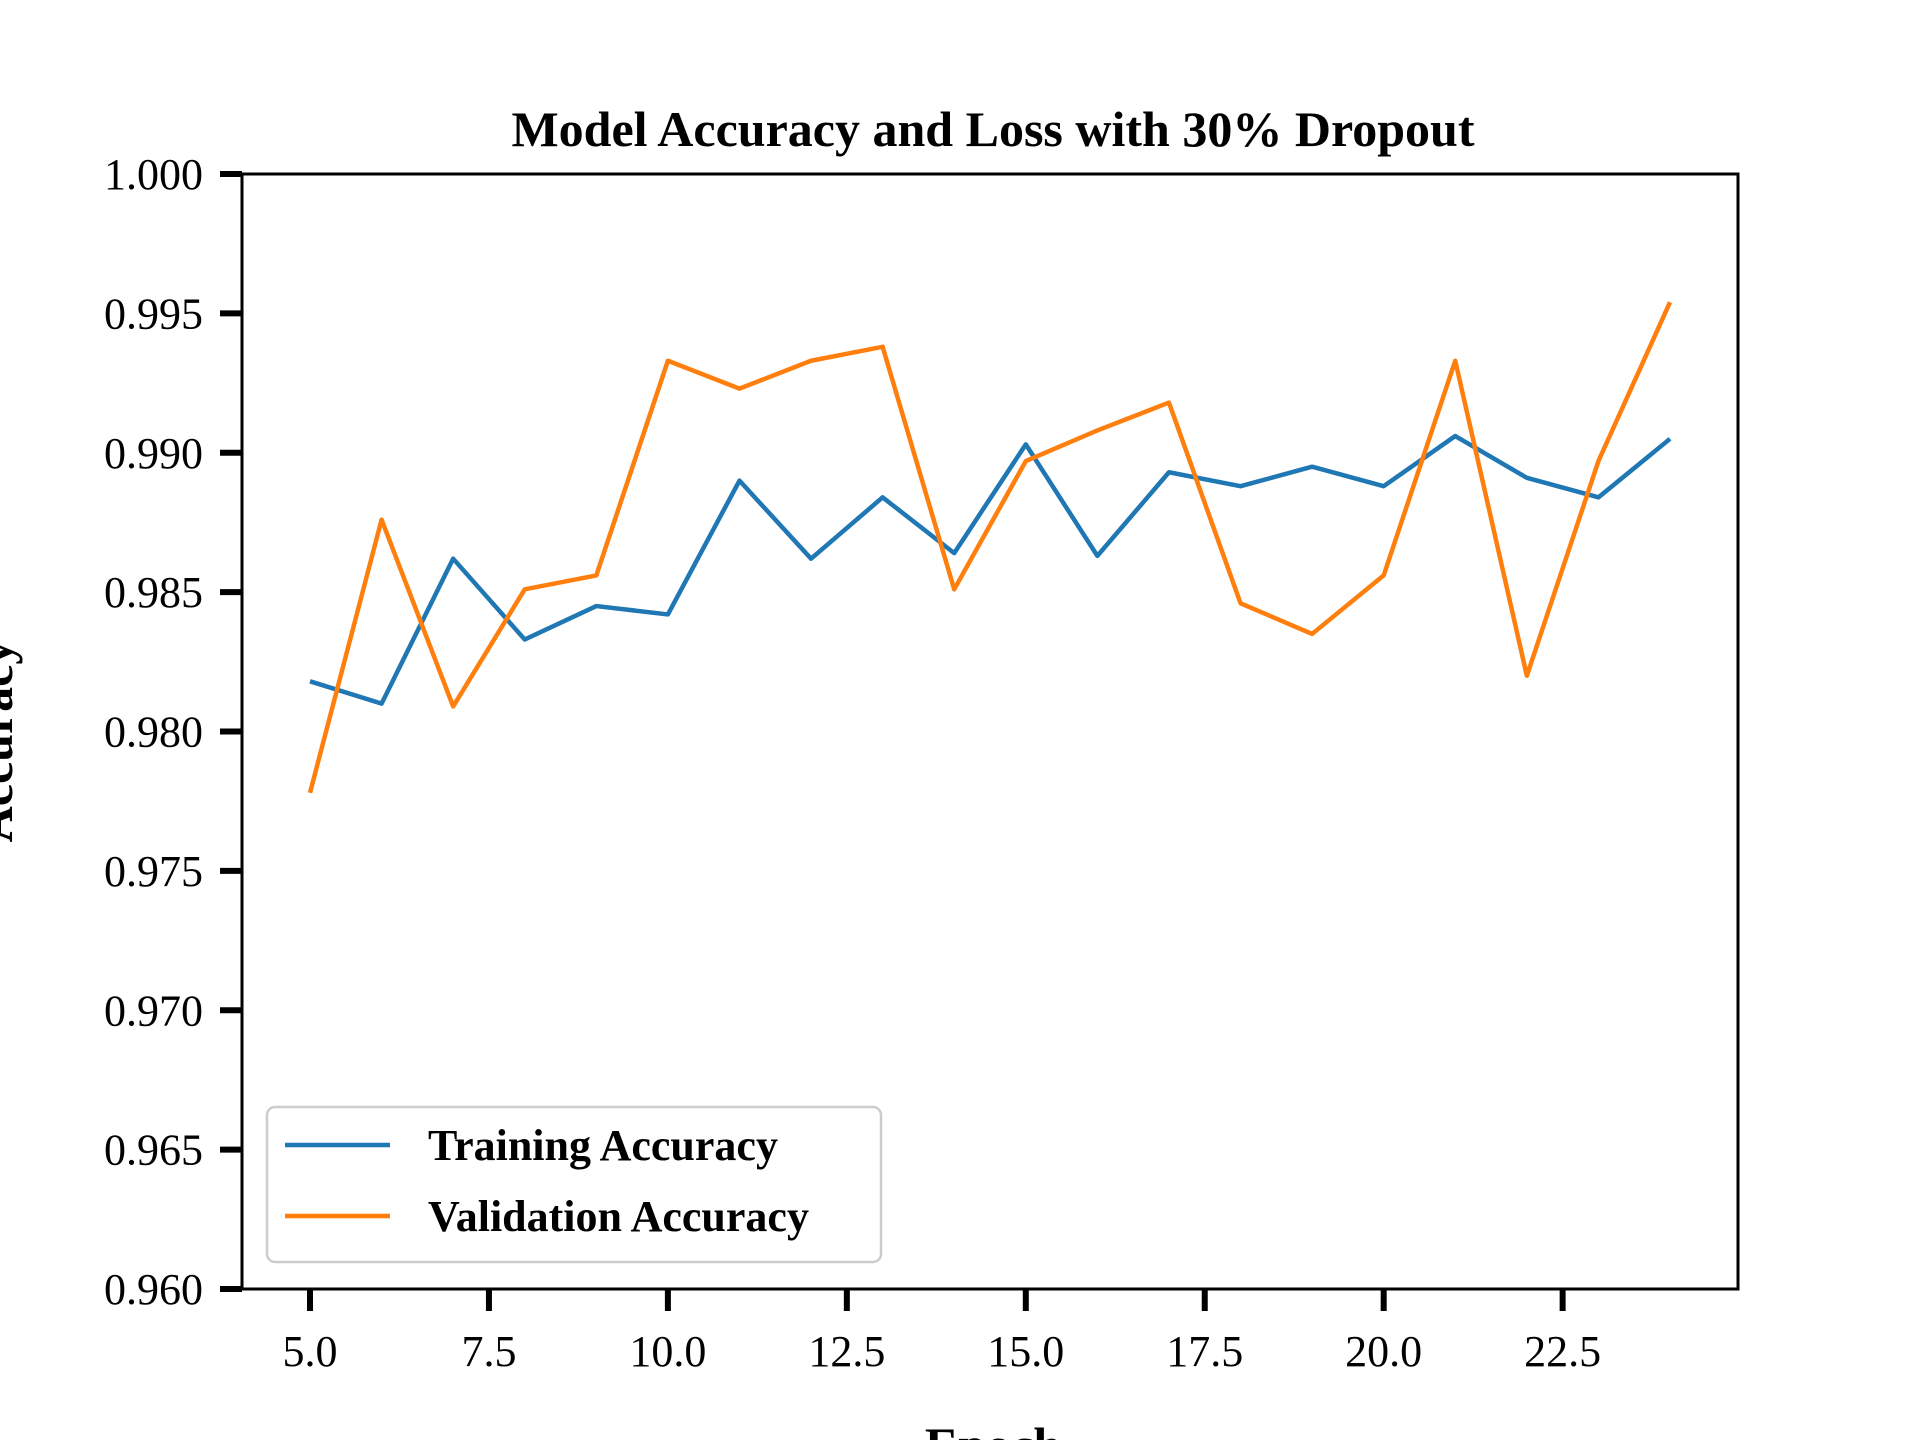  I want to click on y-tick-label: 0.995, so click(153, 313).